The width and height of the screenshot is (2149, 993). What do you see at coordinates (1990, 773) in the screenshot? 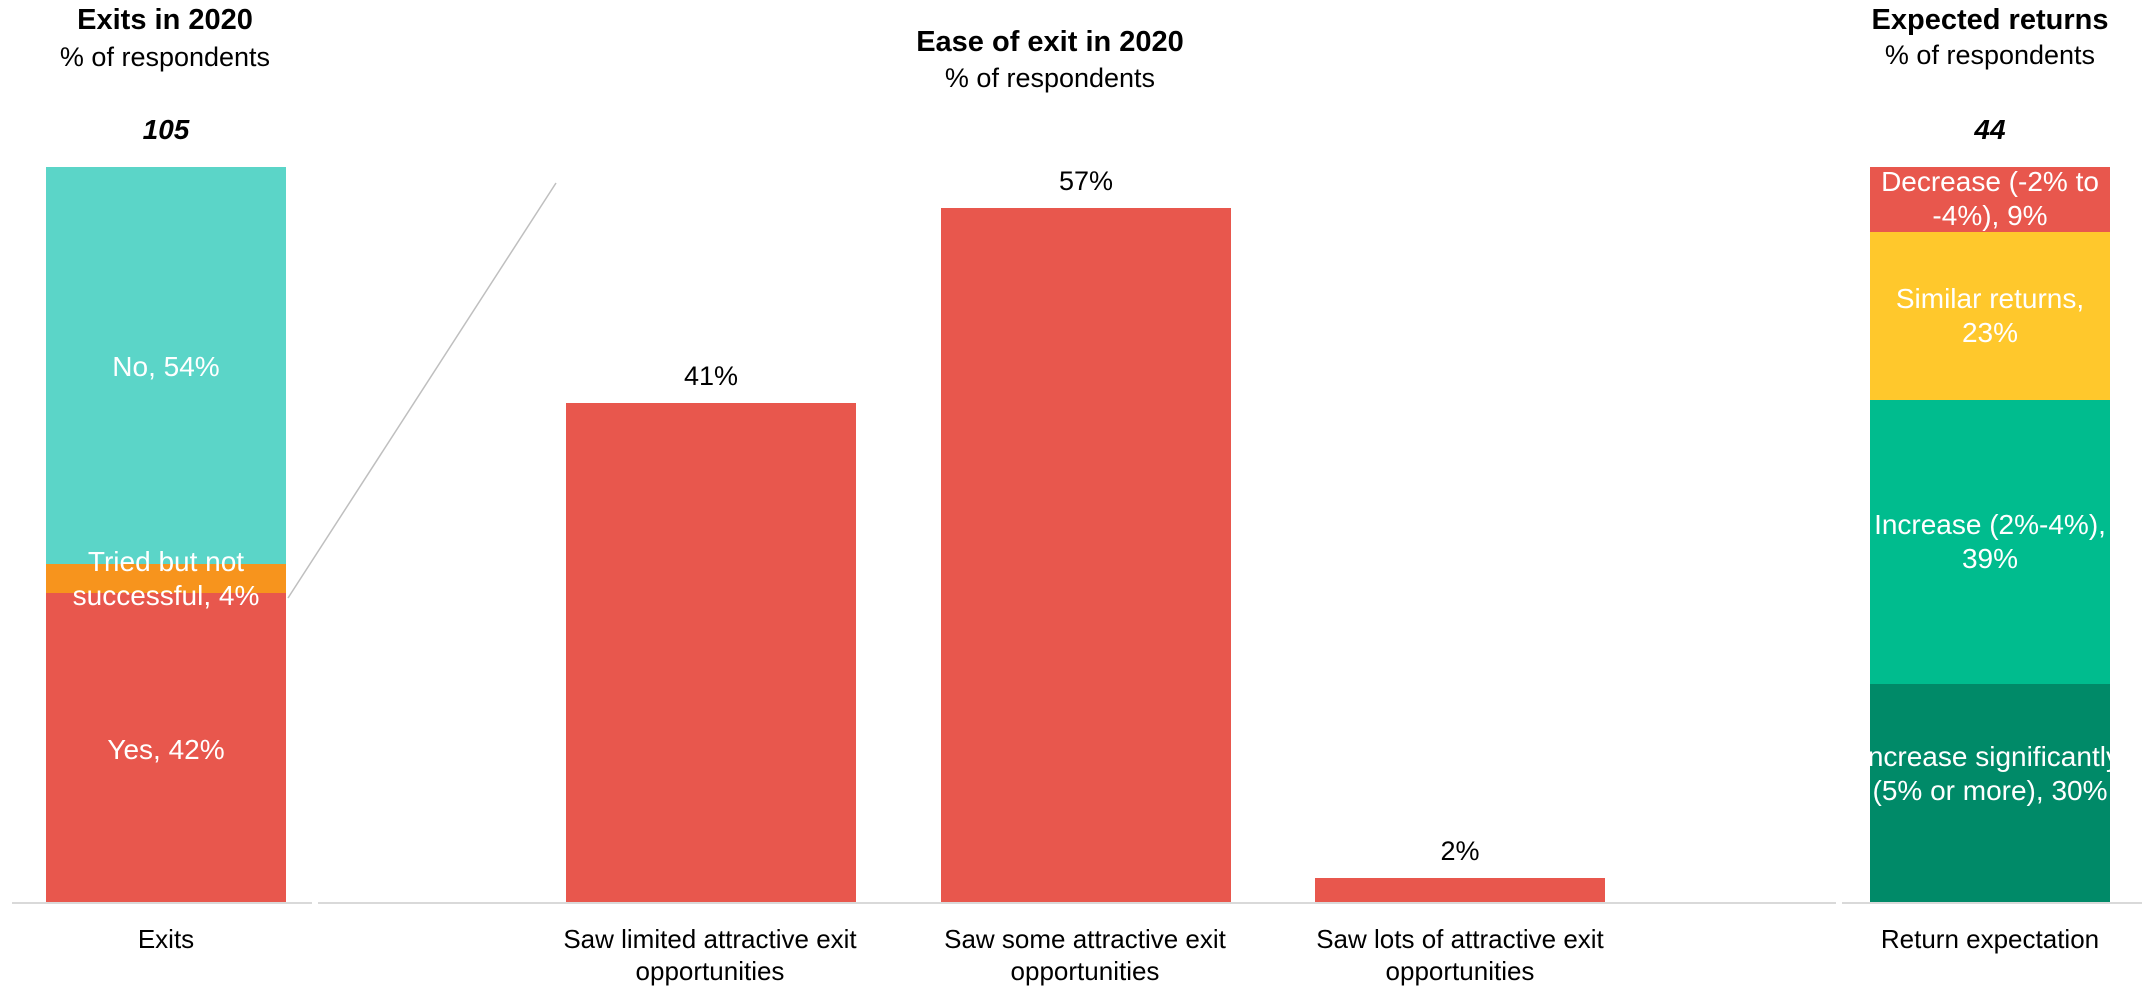
I see `returns-label-significant: Increase significantly (5% or more), 30%` at bounding box center [1990, 773].